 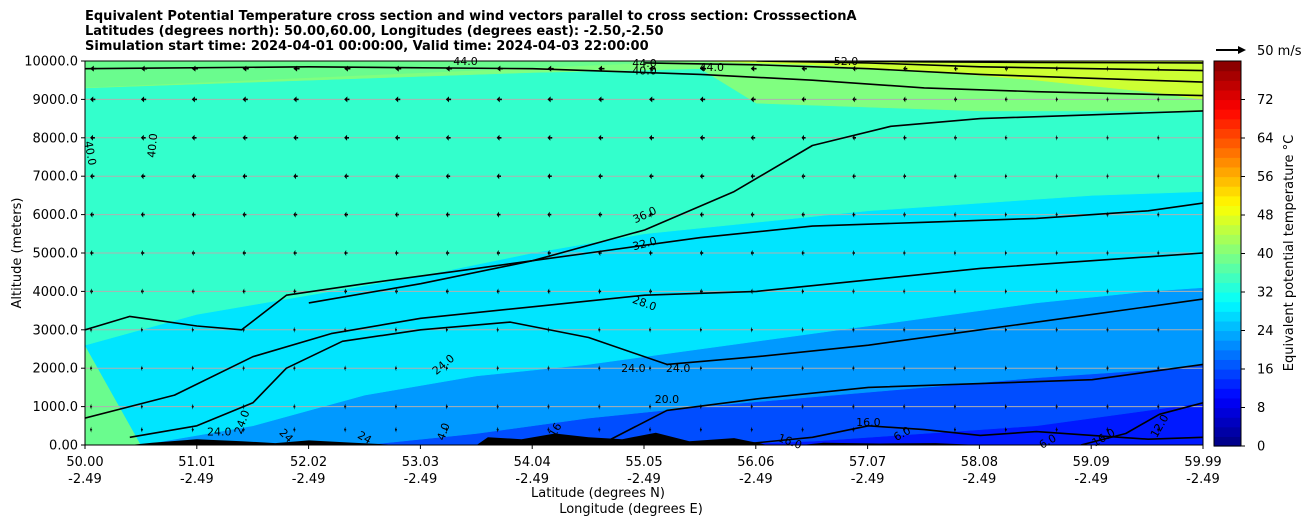 I want to click on colorbar-ticks: 0 8 16 24 32 40 48 56 64 72, so click(x=1257, y=274).